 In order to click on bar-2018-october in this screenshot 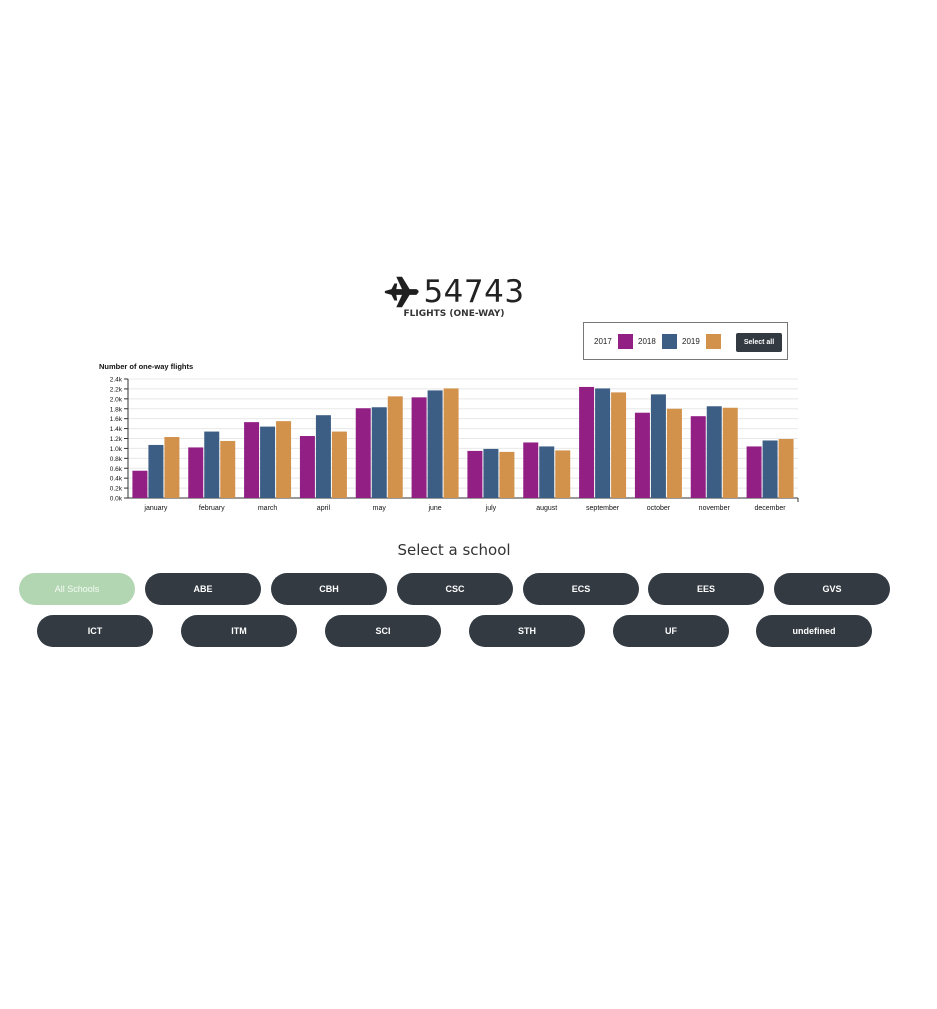, I will do `click(658, 446)`.